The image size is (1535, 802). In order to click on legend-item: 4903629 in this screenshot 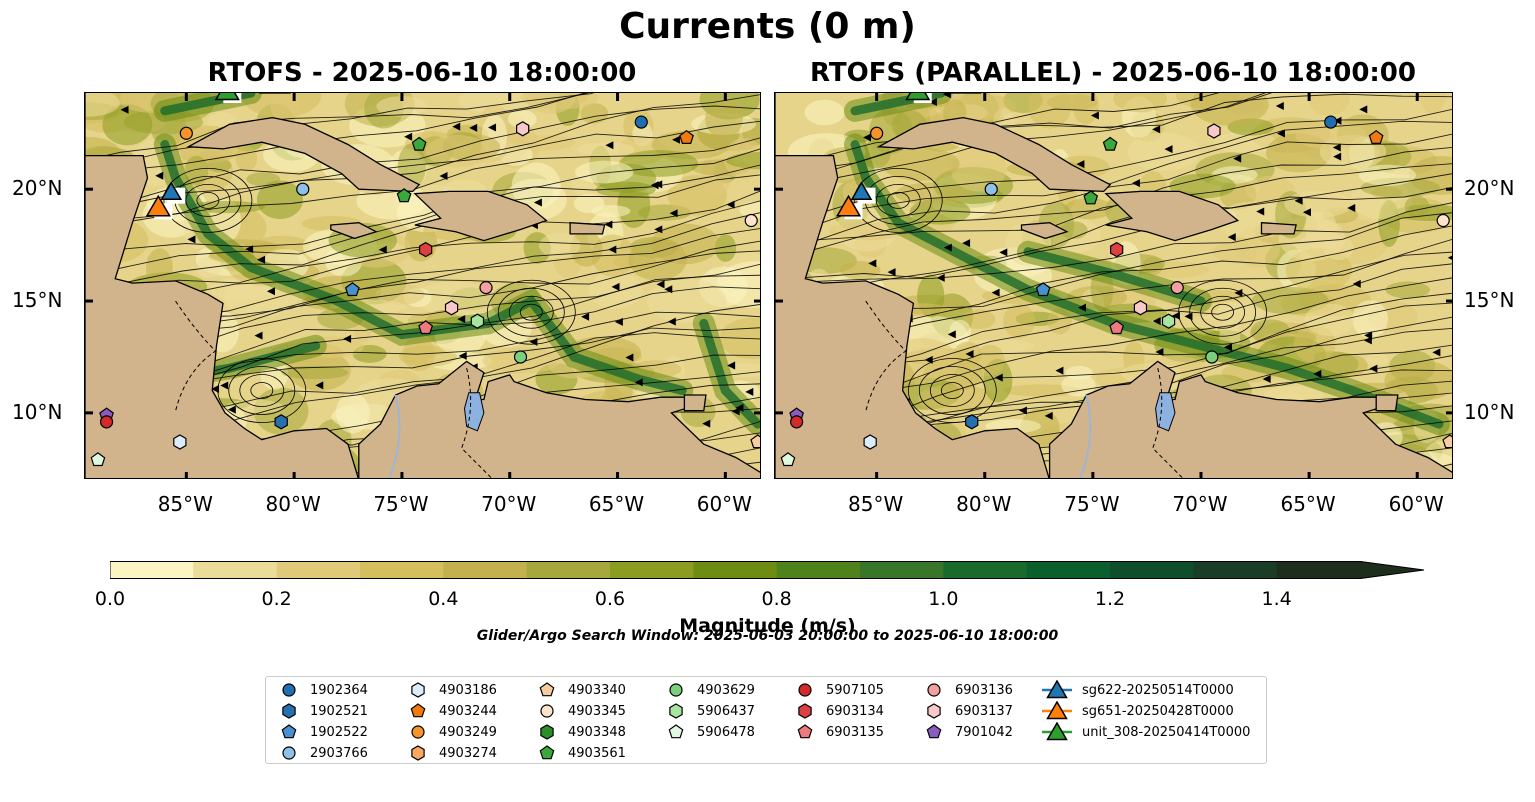, I will do `click(710, 690)`.